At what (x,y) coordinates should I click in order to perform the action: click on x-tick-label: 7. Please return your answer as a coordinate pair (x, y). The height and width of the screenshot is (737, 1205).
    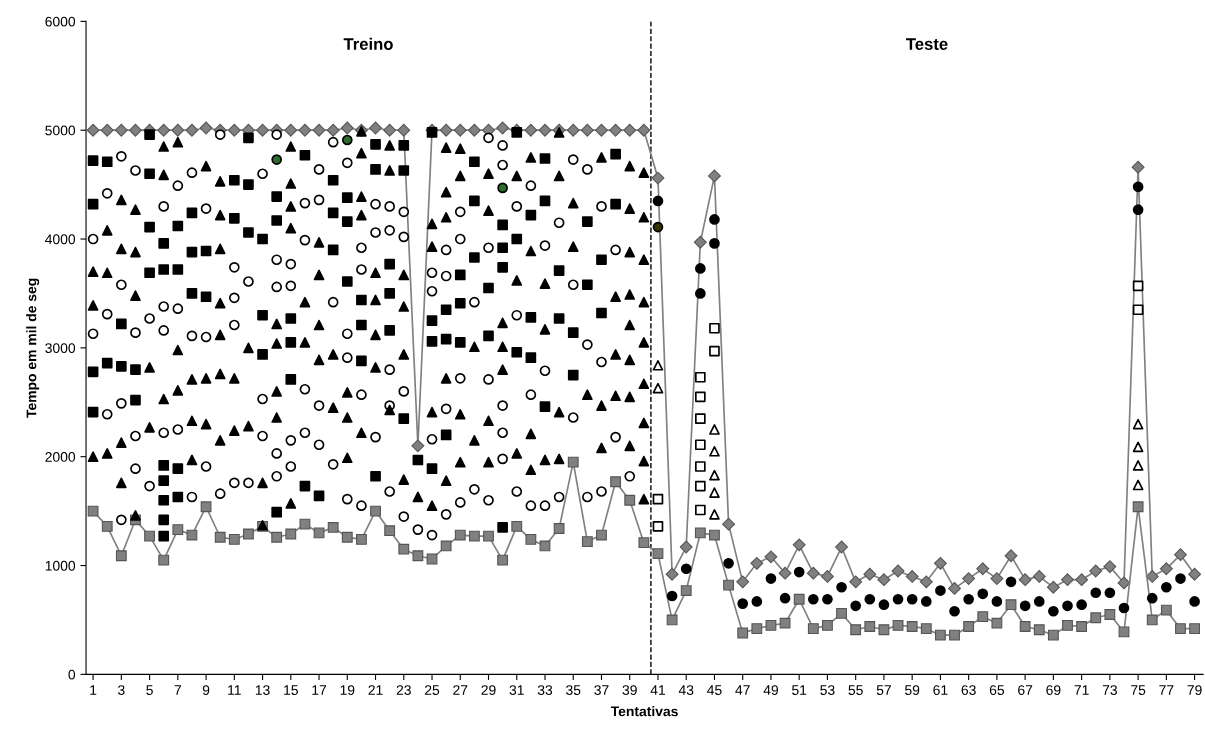
    Looking at the image, I should click on (177, 690).